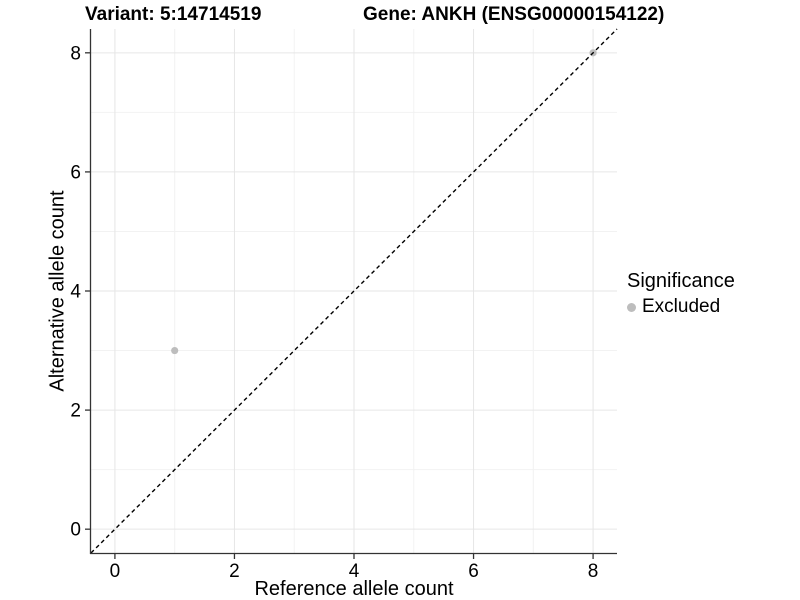  Describe the element at coordinates (354, 589) in the screenshot. I see `x-axis-title: Reference allele count` at that location.